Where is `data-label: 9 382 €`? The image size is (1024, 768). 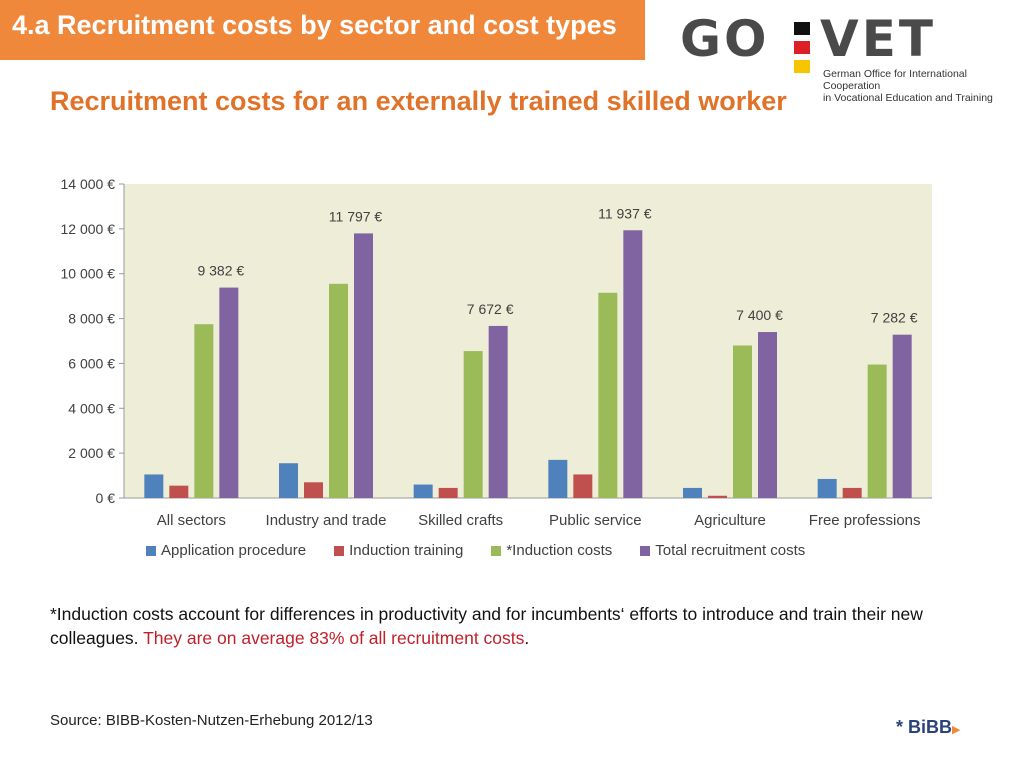 data-label: 9 382 € is located at coordinates (220, 271).